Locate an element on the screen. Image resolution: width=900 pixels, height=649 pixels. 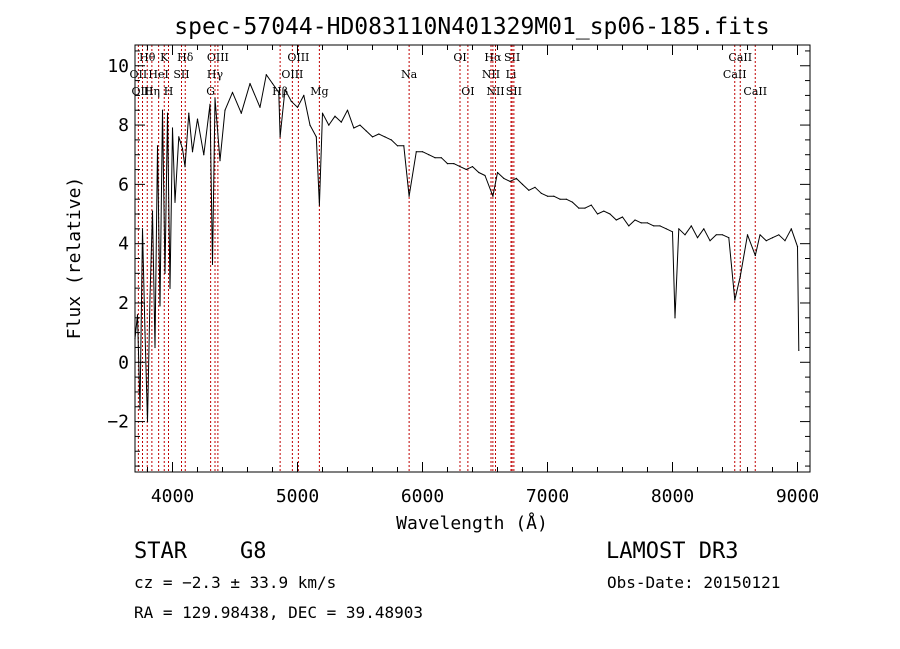
line-label: Li is located at coordinates (511, 74).